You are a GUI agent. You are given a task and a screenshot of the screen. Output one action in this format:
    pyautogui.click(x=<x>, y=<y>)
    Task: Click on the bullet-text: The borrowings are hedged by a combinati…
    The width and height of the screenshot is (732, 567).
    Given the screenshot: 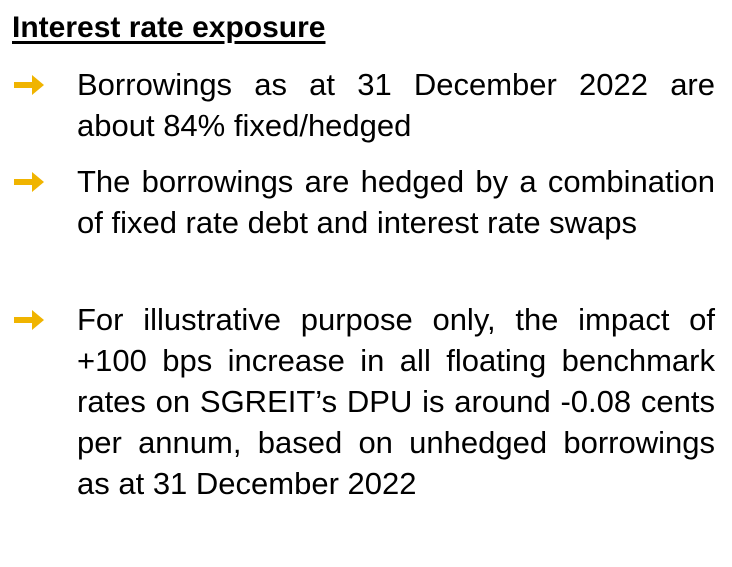 What is the action you would take?
    pyautogui.click(x=396, y=202)
    